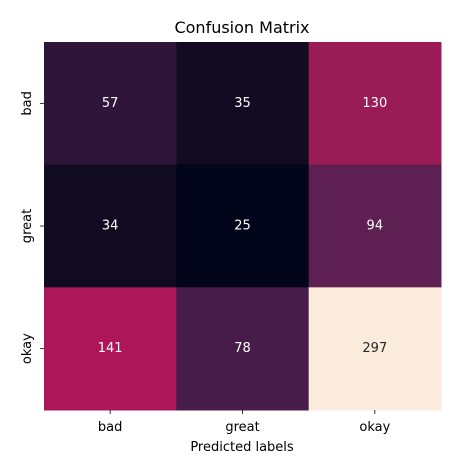  What do you see at coordinates (242, 447) in the screenshot?
I see `x-axis-label: Predicted labels` at bounding box center [242, 447].